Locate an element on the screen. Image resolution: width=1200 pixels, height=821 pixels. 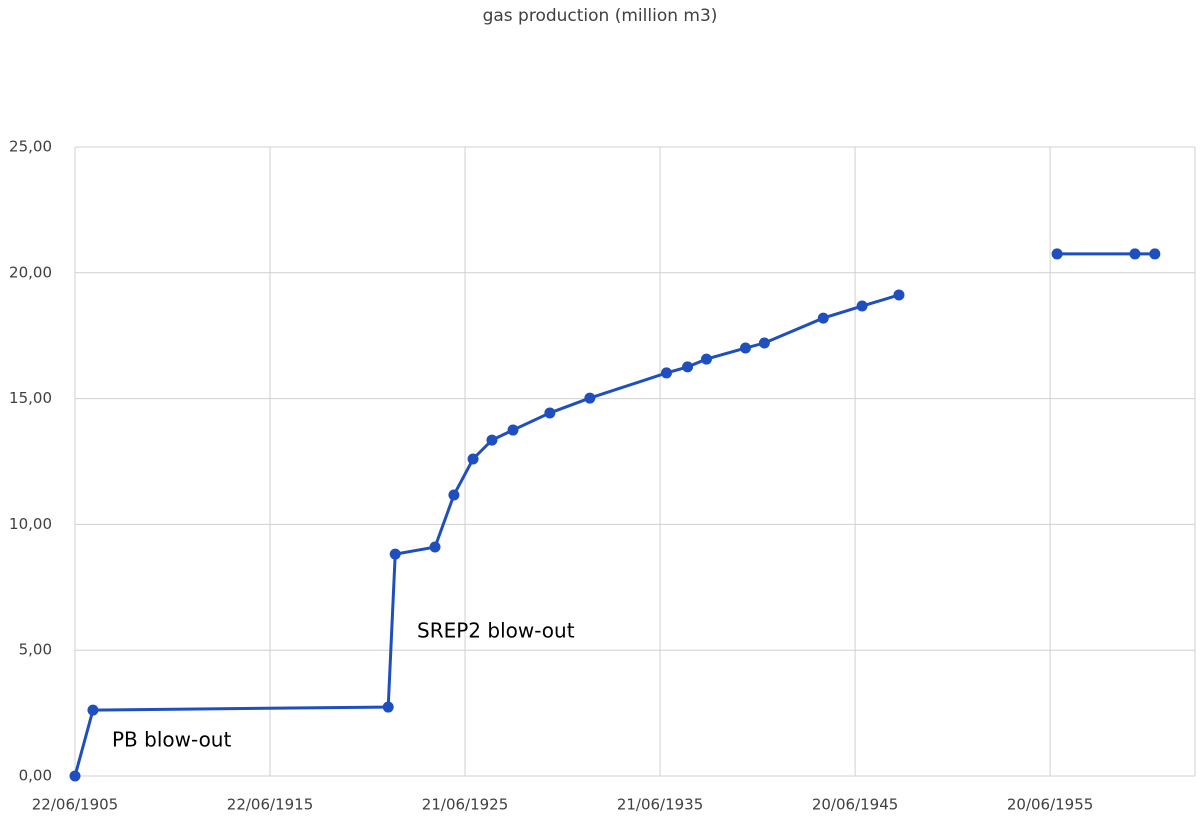
annotation: SREP2 blow-out is located at coordinates (496, 631).